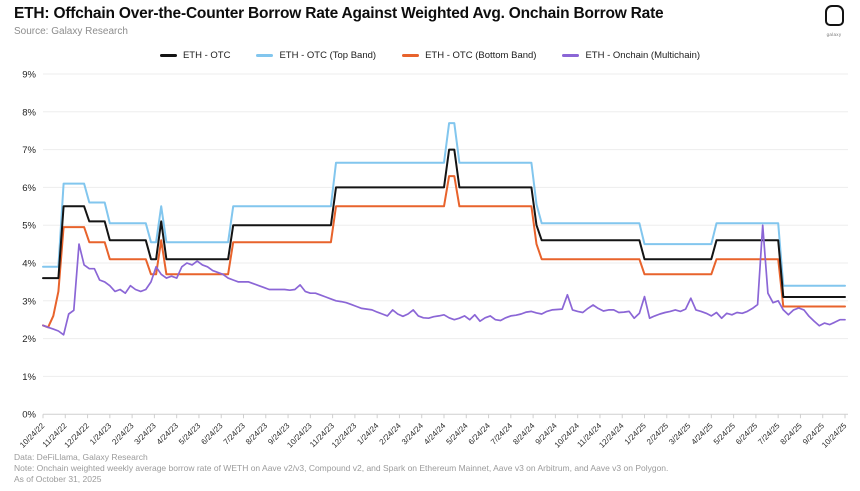 The image size is (860, 491). Describe the element at coordinates (29, 226) in the screenshot. I see `y-tick-label: 5%` at that location.